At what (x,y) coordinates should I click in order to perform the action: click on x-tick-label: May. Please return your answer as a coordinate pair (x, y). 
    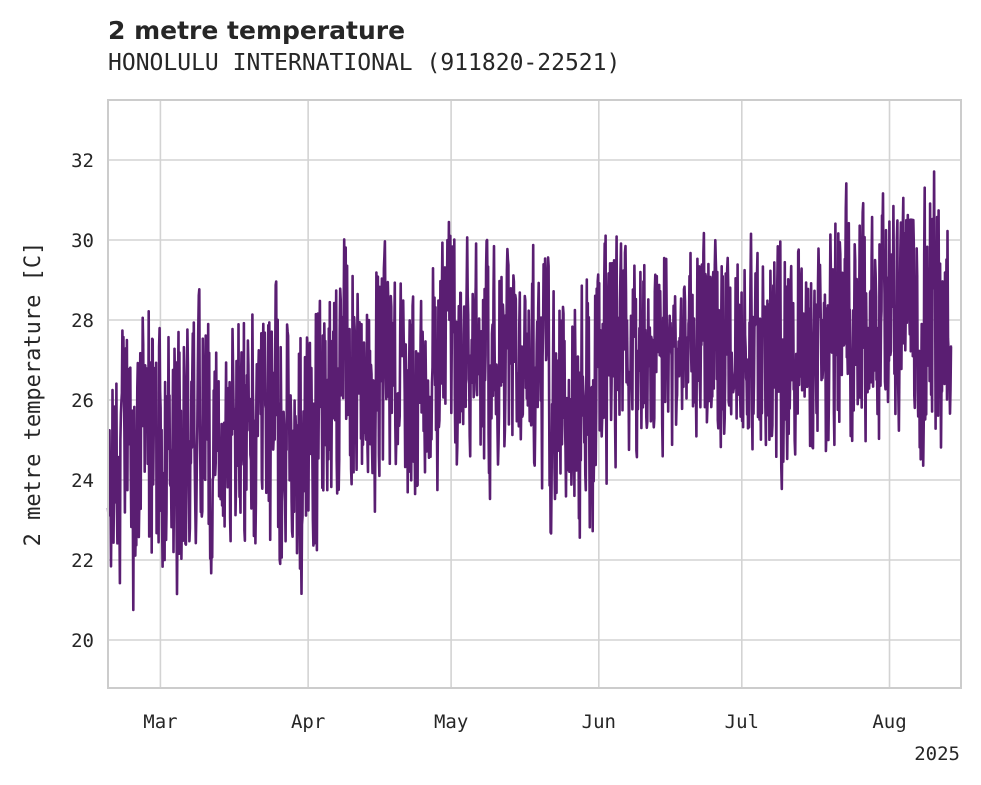
    Looking at the image, I should click on (451, 722).